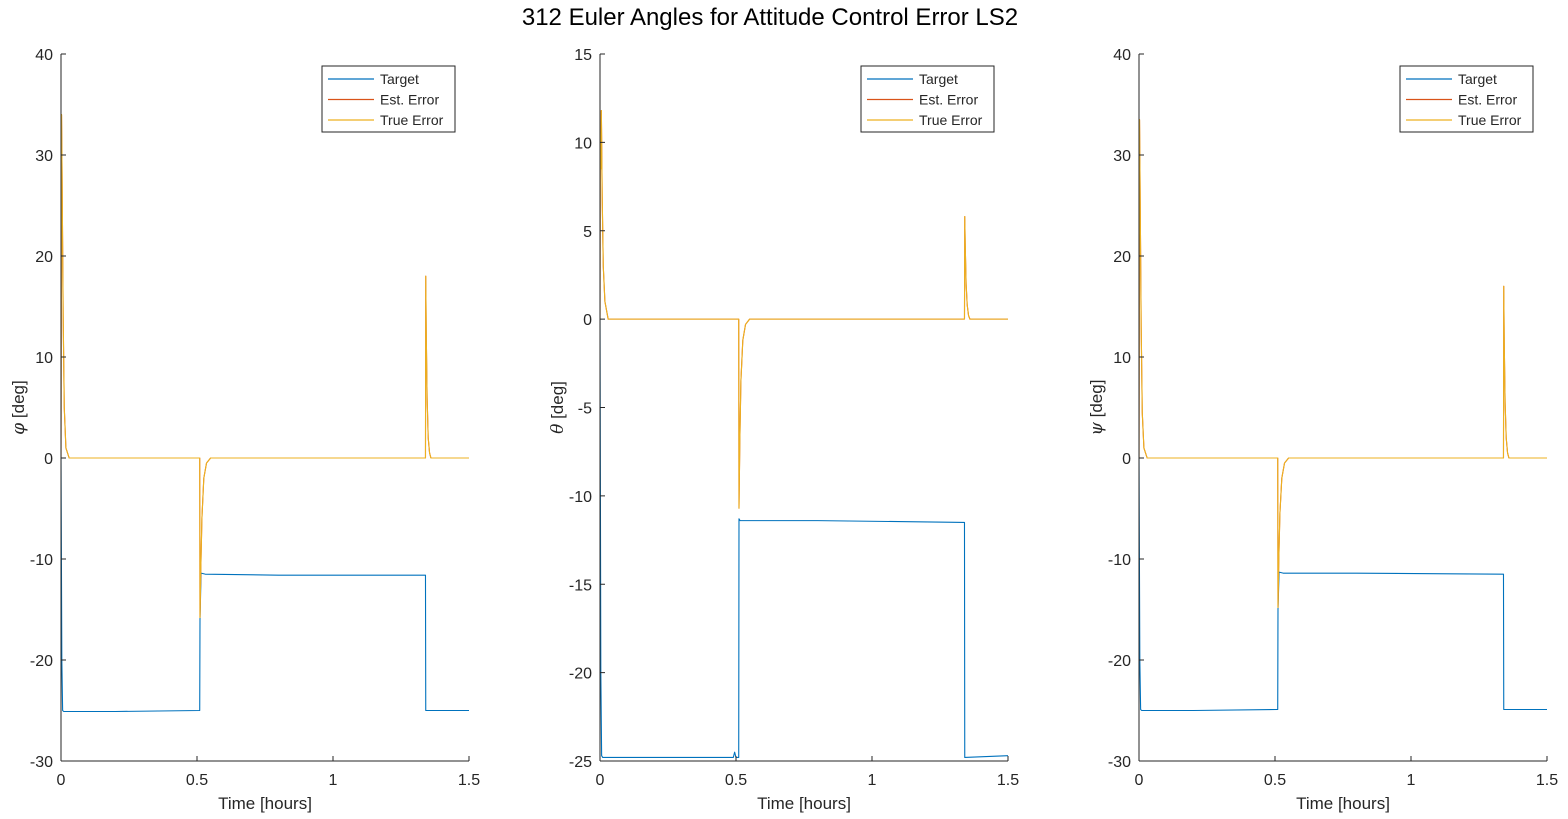 The image size is (1568, 819). I want to click on series-line-true-error, so click(804, 309).